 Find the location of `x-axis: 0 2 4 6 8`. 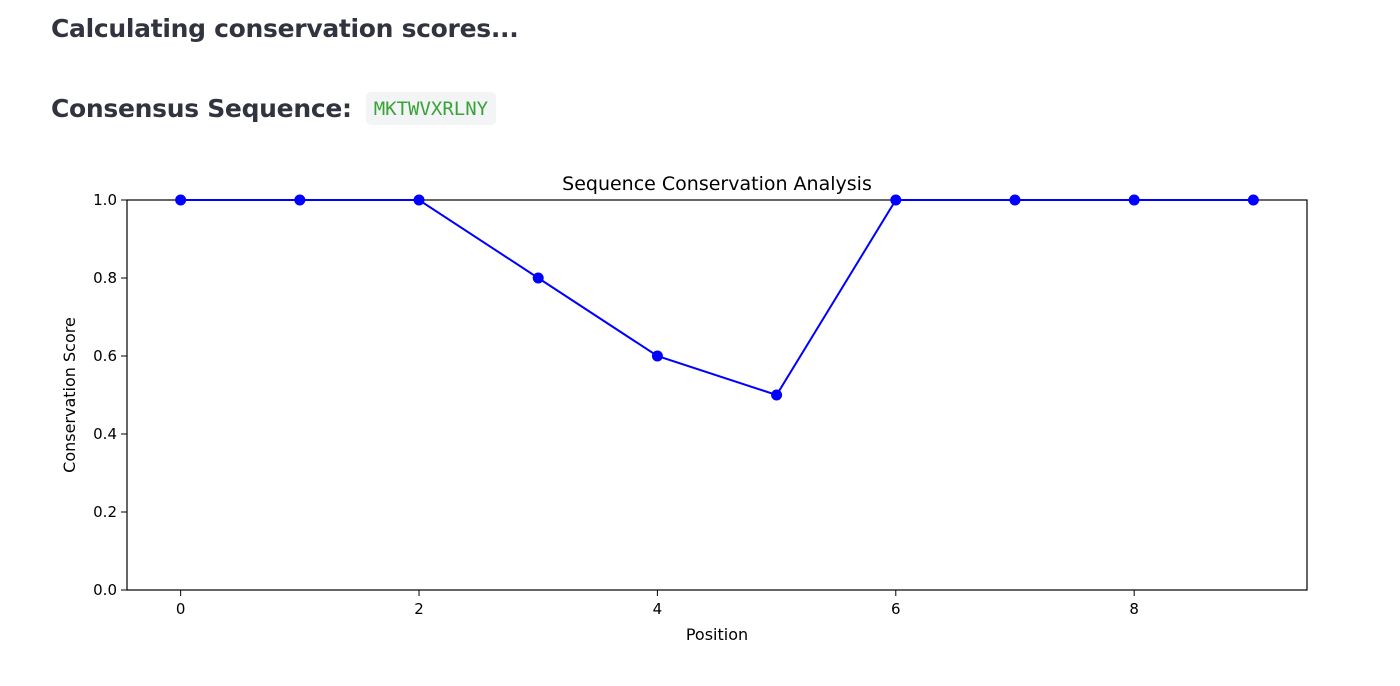

x-axis: 0 2 4 6 8 is located at coordinates (657, 604).